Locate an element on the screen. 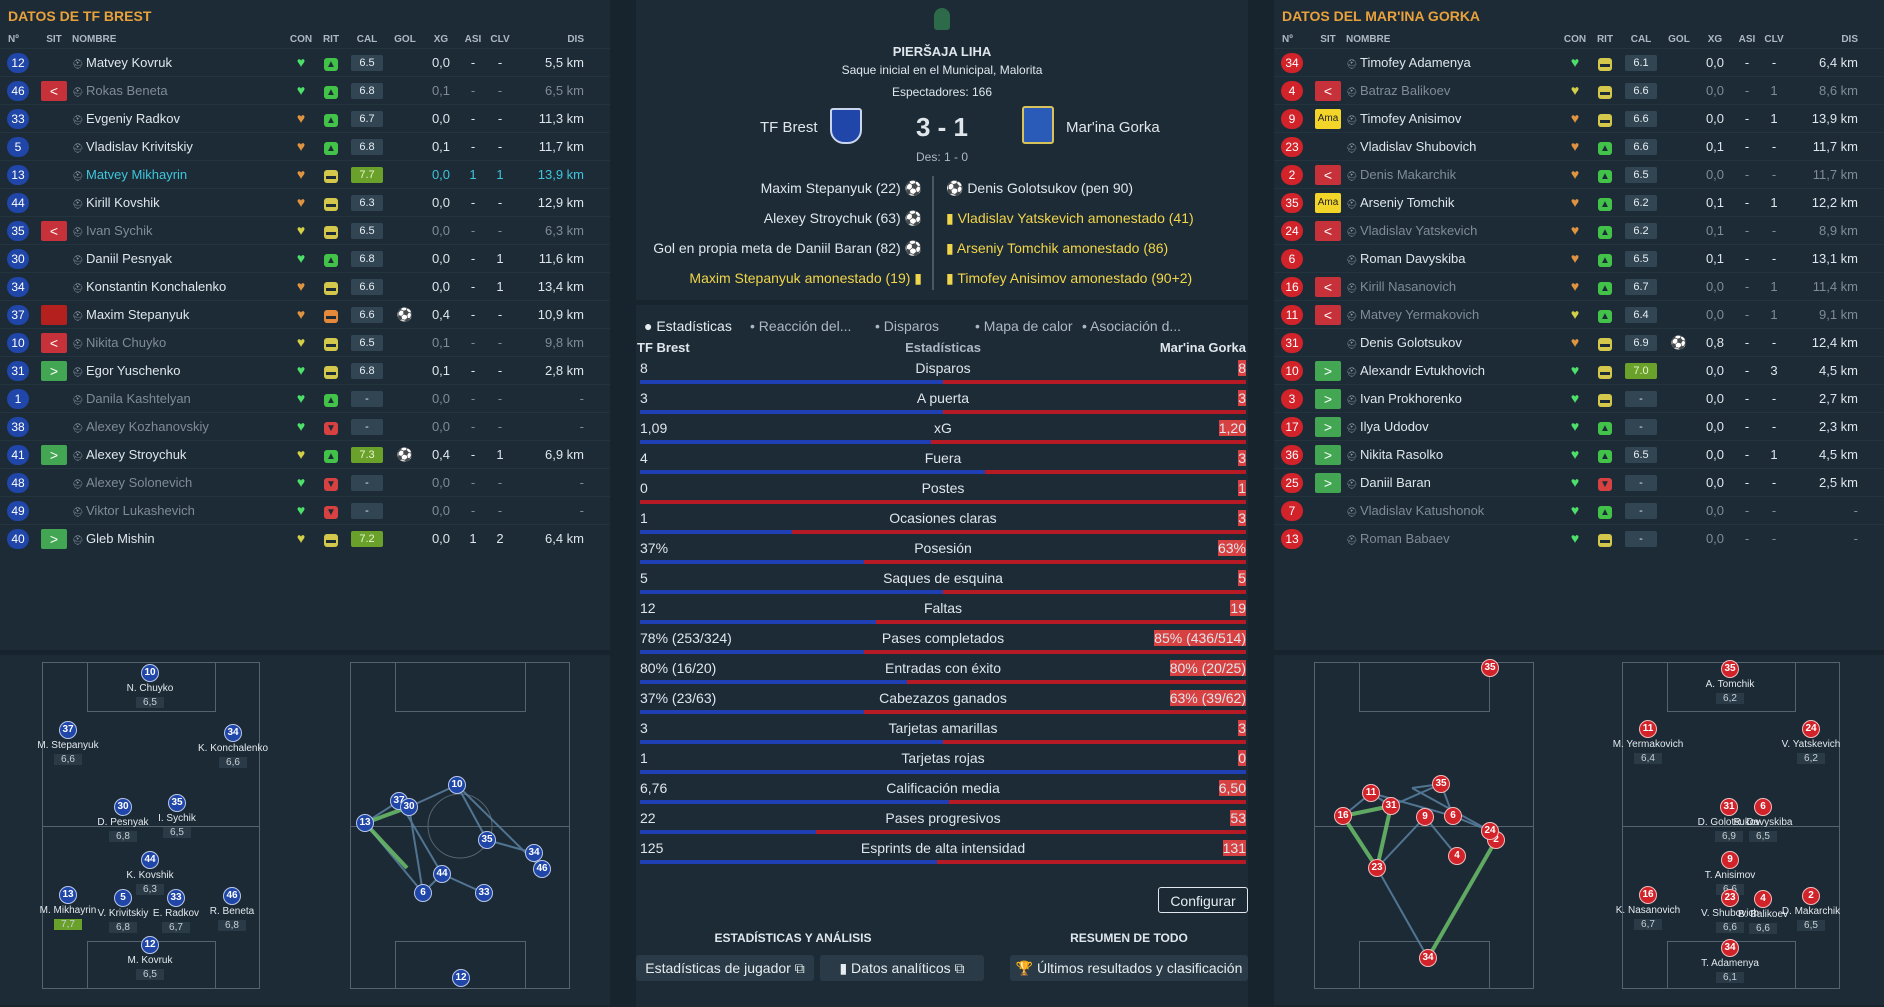  passing-node: 46 is located at coordinates (542, 869).